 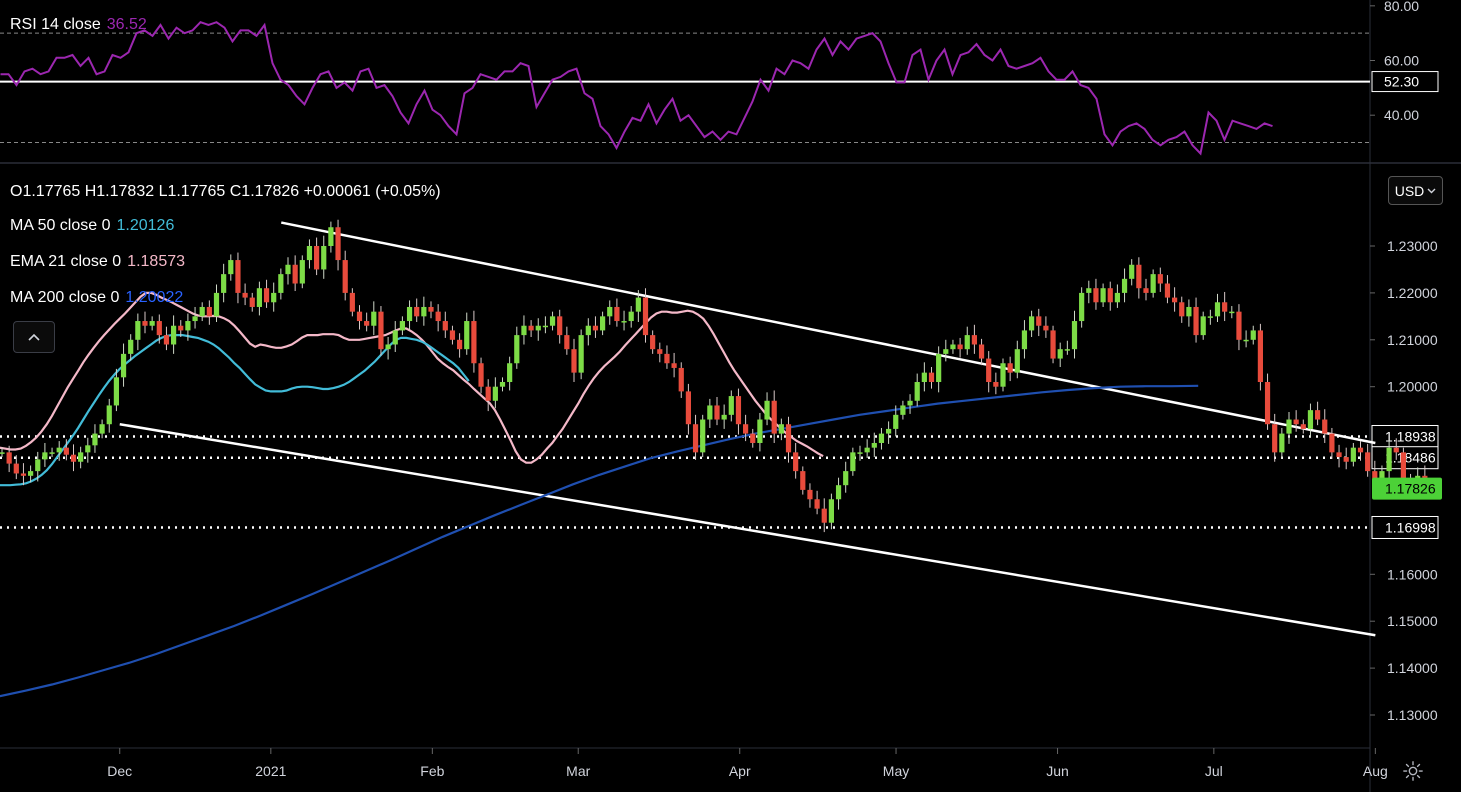 What do you see at coordinates (1413, 771) in the screenshot?
I see `gear-icon` at bounding box center [1413, 771].